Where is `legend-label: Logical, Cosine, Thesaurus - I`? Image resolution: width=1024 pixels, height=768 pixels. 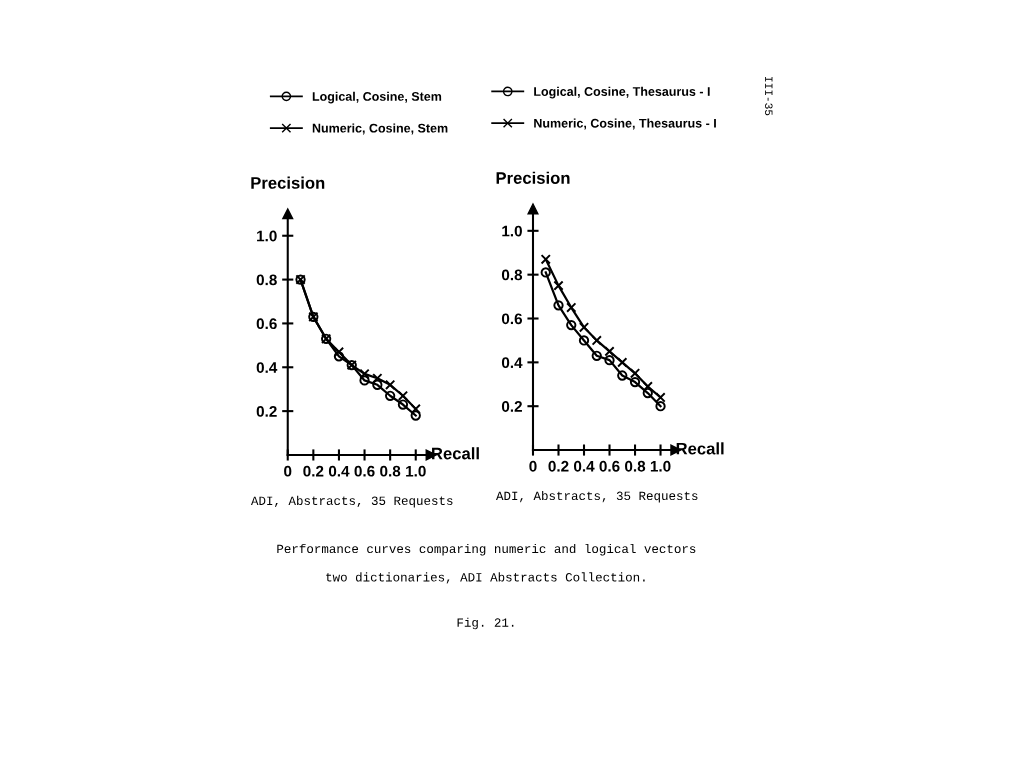 legend-label: Logical, Cosine, Thesaurus - I is located at coordinates (622, 92).